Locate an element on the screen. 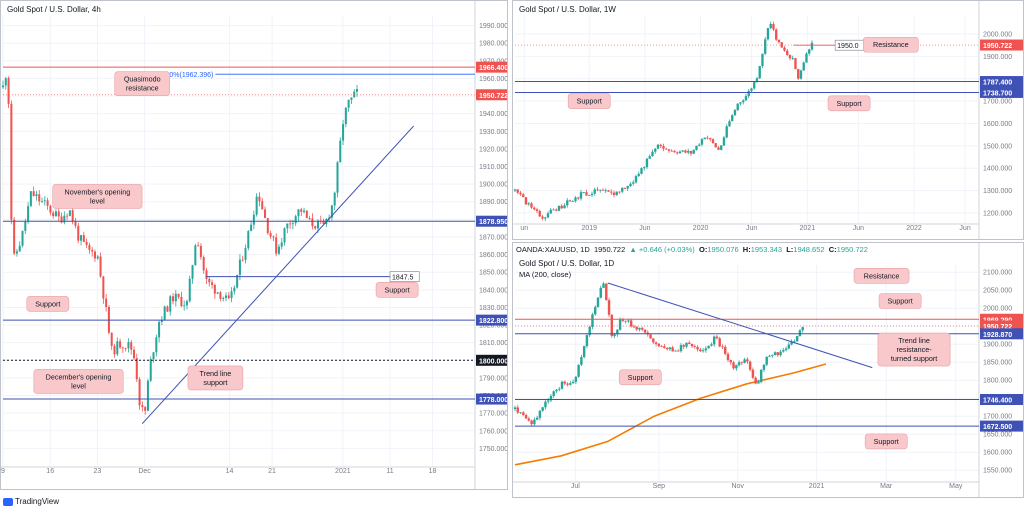 The image size is (1024, 510). y-tick-label: 1940.000 is located at coordinates (493, 114).